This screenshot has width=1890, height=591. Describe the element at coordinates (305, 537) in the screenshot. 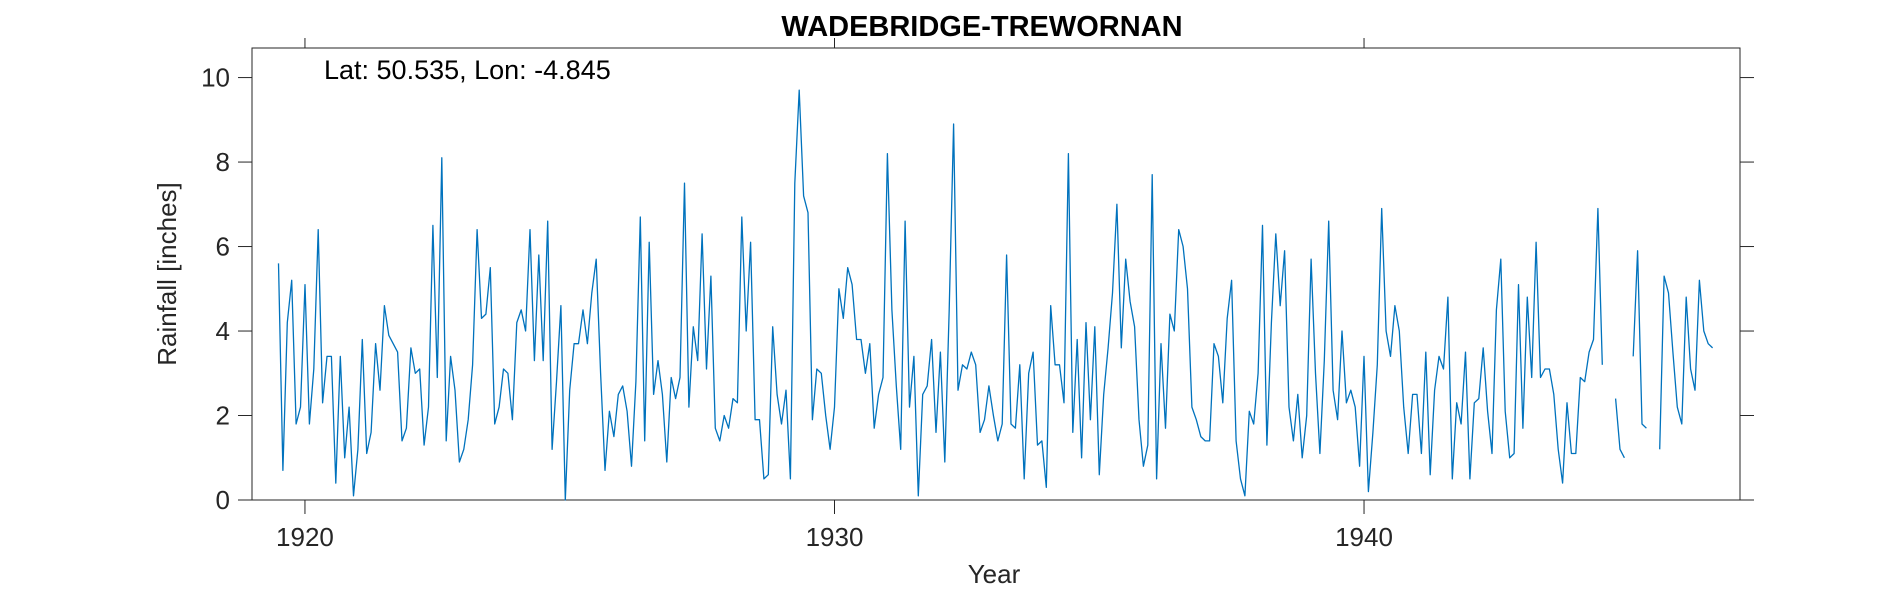

I see `x-tick-label: 1920` at that location.